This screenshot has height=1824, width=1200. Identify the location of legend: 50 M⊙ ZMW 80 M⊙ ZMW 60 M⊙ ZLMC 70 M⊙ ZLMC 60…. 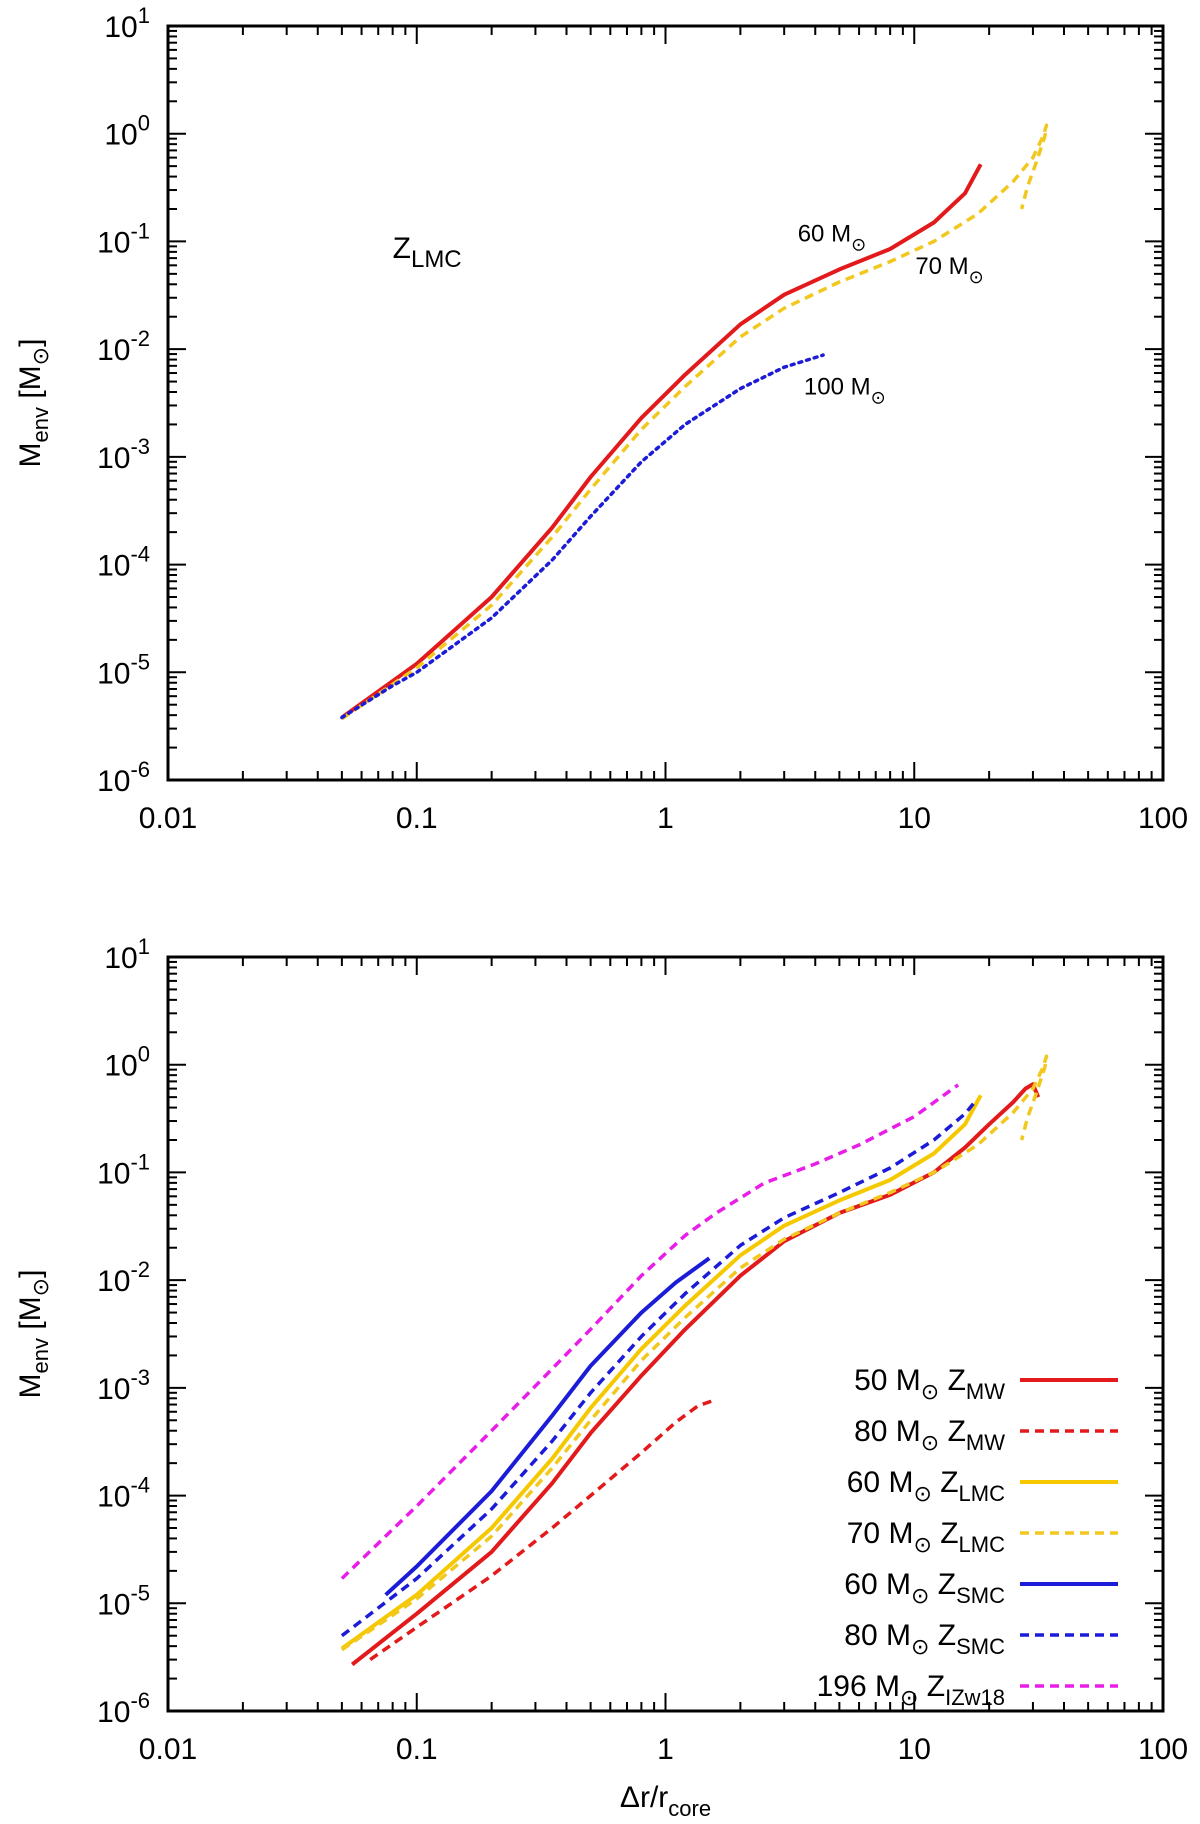
(967, 1537).